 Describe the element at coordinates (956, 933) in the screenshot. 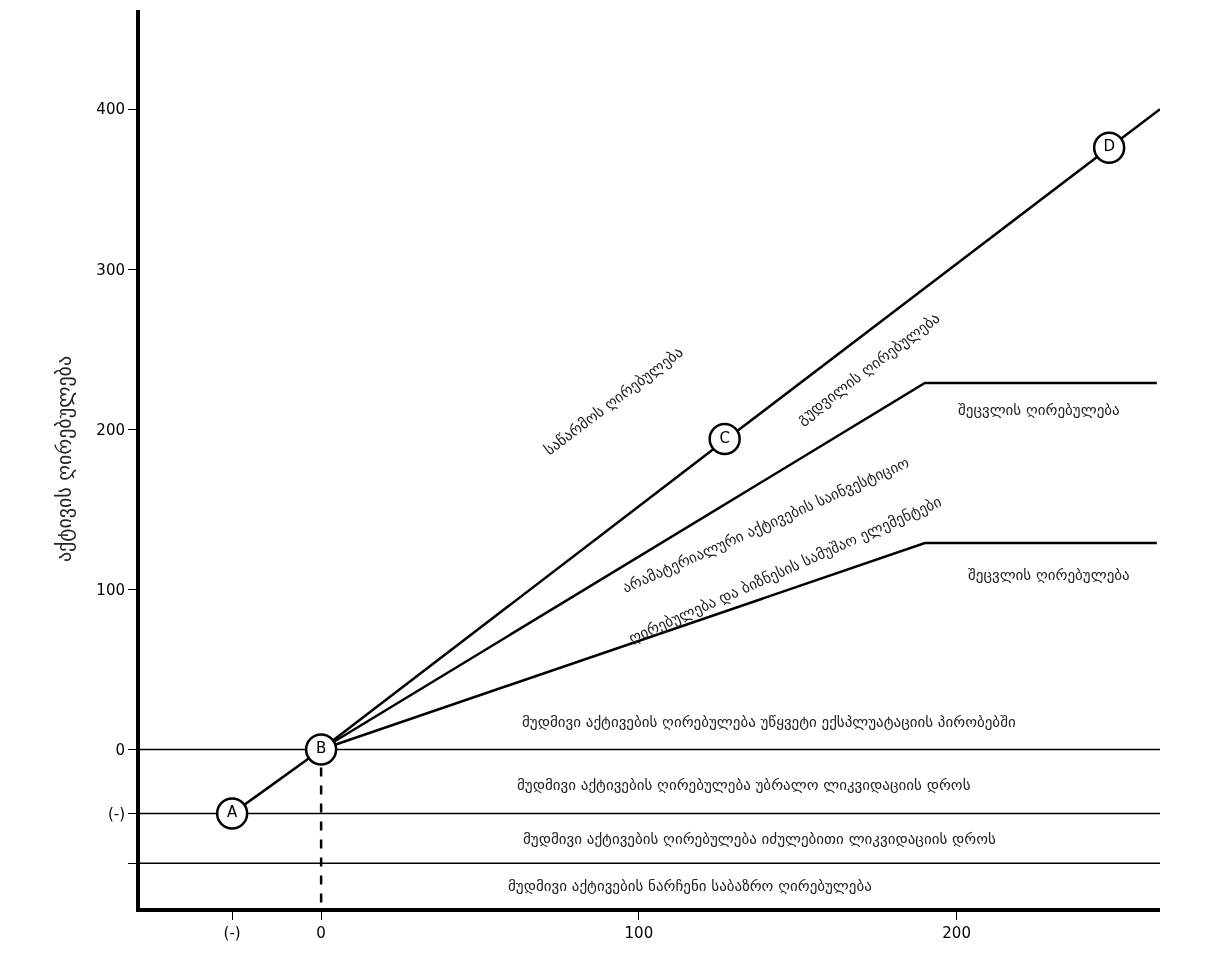

I see `x-tick-label: 200` at that location.